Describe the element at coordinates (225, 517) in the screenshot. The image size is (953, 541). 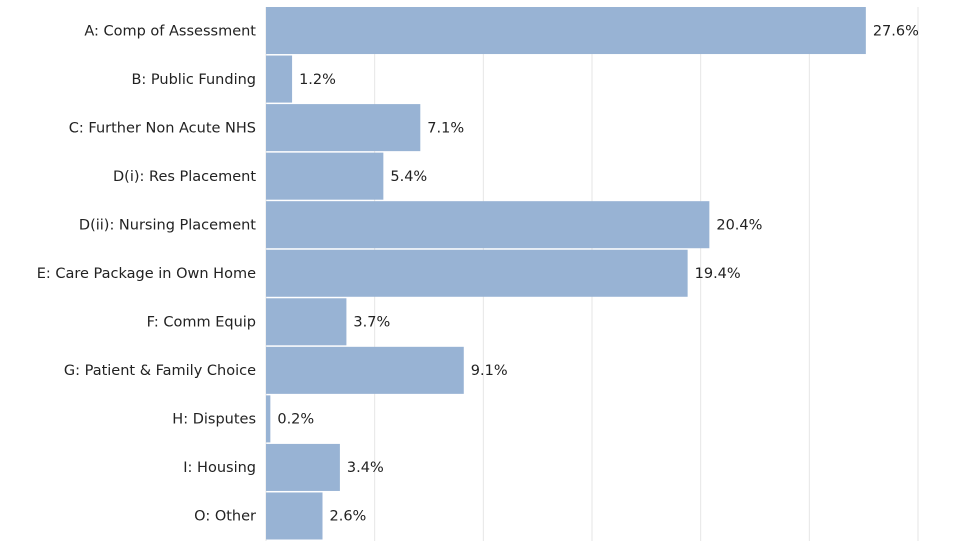
I see `y-tick-label: O: Other` at that location.